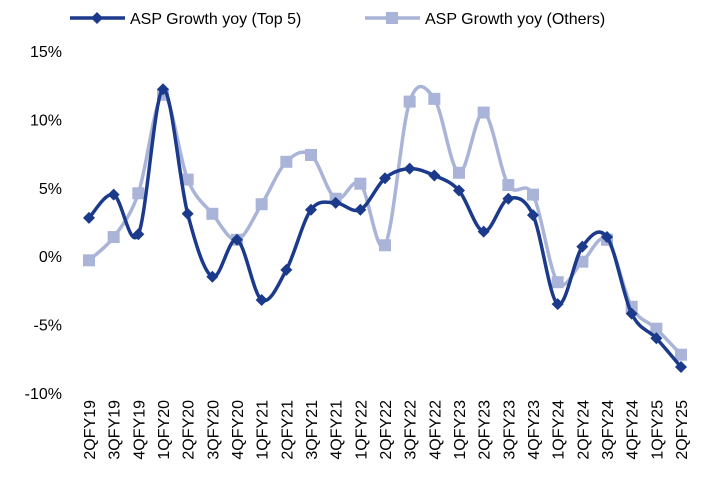  I want to click on x-tick-label: 2QFY20, so click(189, 430).